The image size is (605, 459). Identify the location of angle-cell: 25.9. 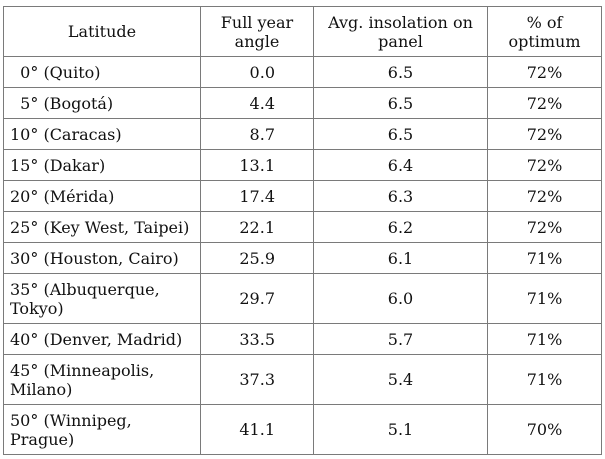
(257, 258).